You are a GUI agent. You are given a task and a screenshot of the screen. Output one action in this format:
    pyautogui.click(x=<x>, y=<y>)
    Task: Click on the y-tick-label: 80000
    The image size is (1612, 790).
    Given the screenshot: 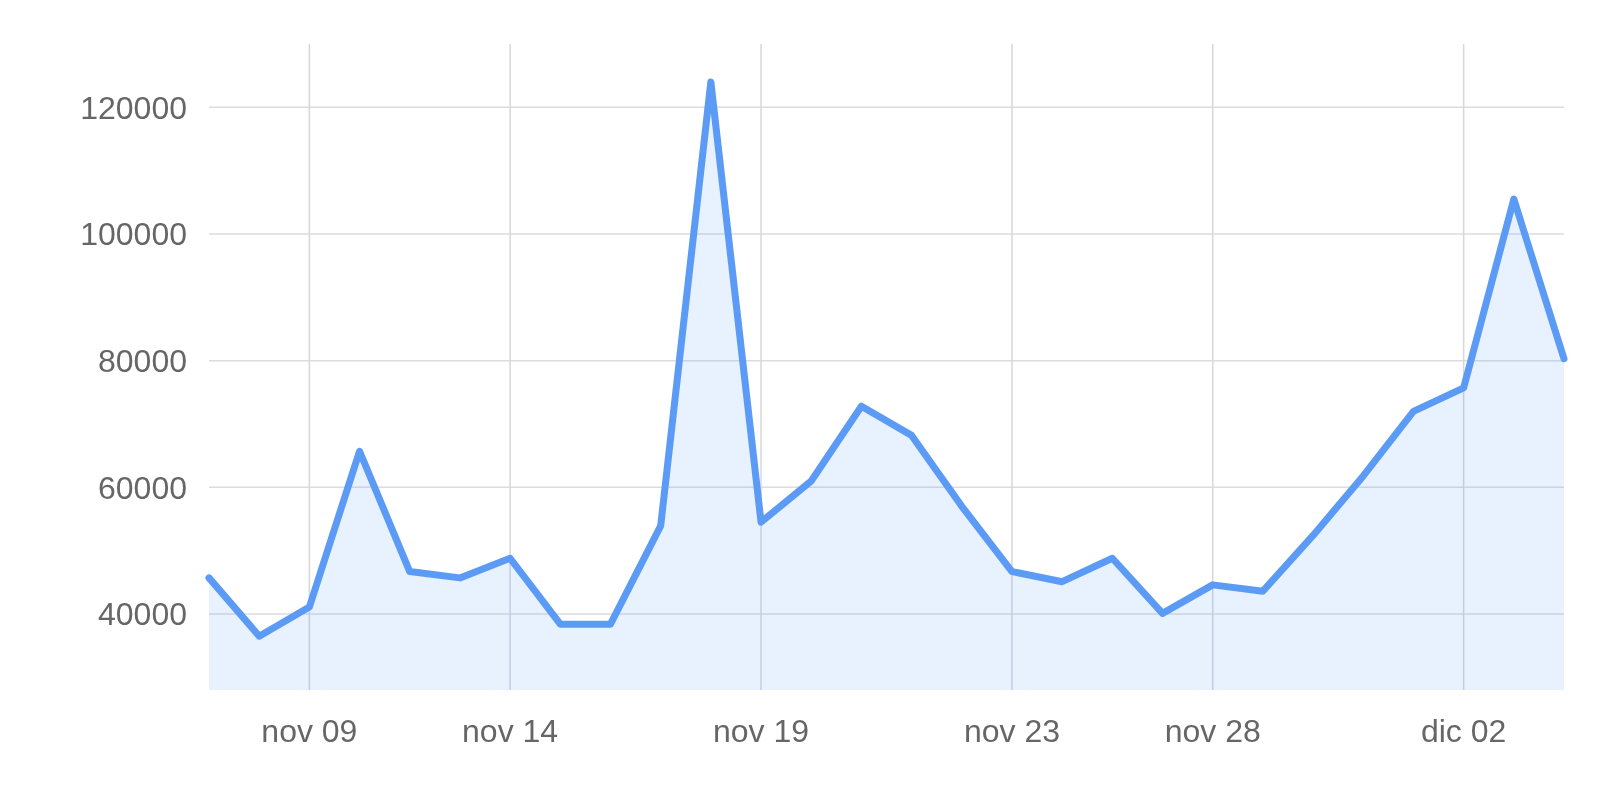 What is the action you would take?
    pyautogui.click(x=142, y=360)
    